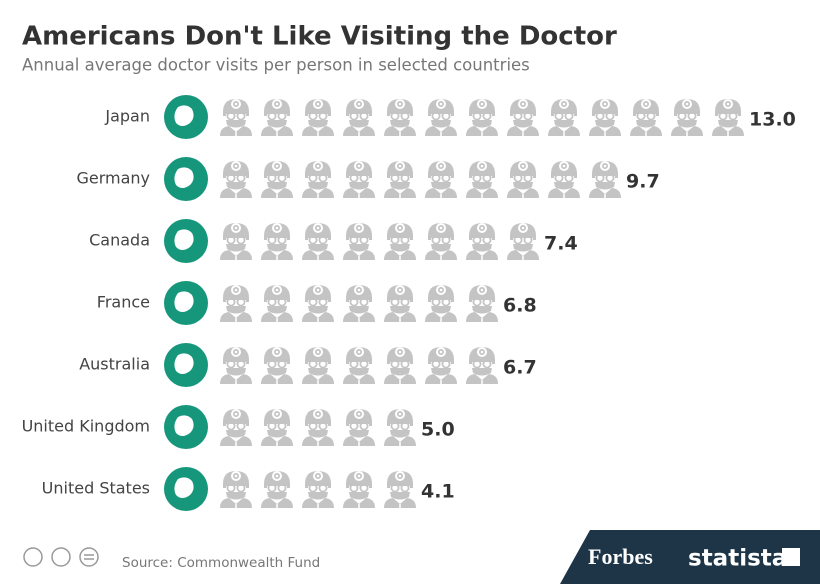  I want to click on logo: statista, so click(737, 559).